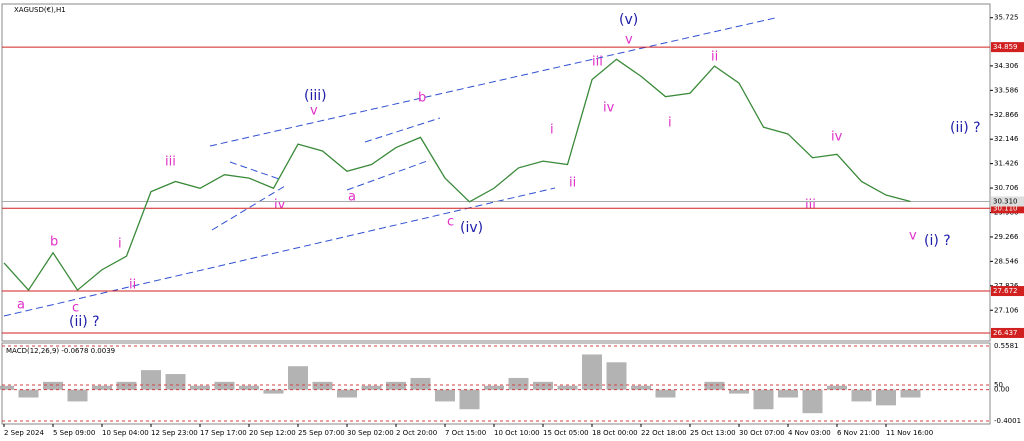 The image size is (1024, 441). Describe the element at coordinates (174, 433) in the screenshot. I see `x-tick-label: 12 Sep 23:00` at that location.